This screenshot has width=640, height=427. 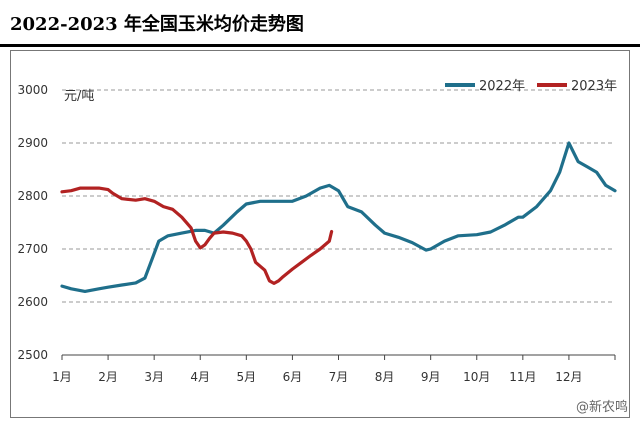 I want to click on title-bar: 2022-2023 年全国玉米均价走势图, so click(x=320, y=22).